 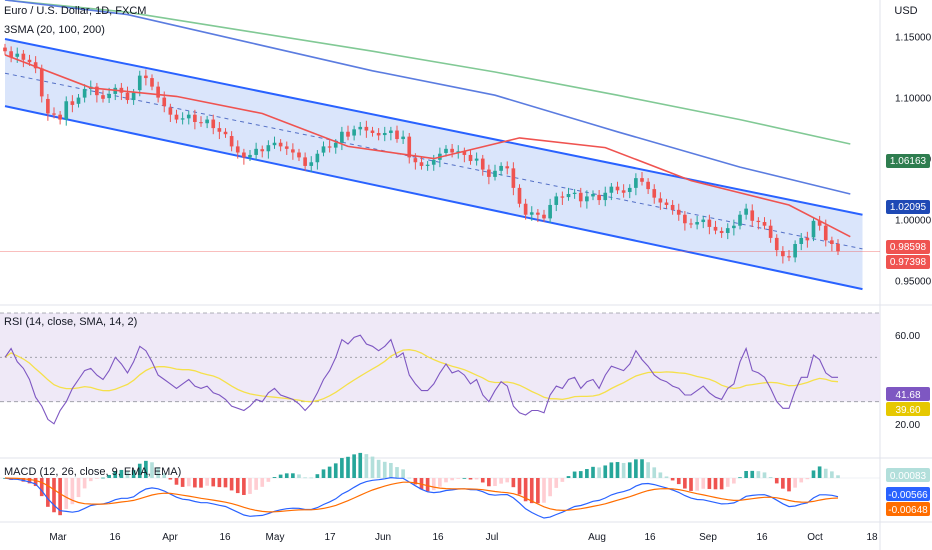 I want to click on price-tick-label: 1.10000, so click(x=913, y=99).